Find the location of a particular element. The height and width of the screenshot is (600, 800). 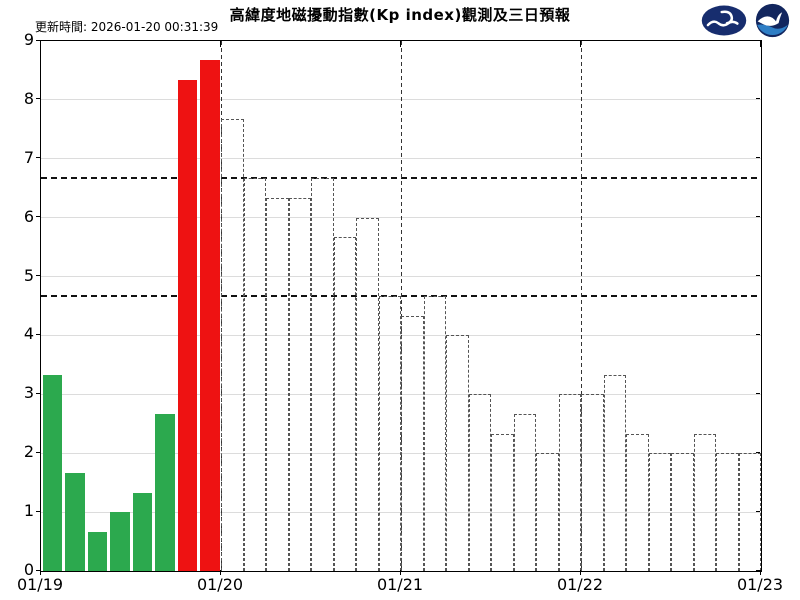

noaa-logo-icon is located at coordinates (772, 22).